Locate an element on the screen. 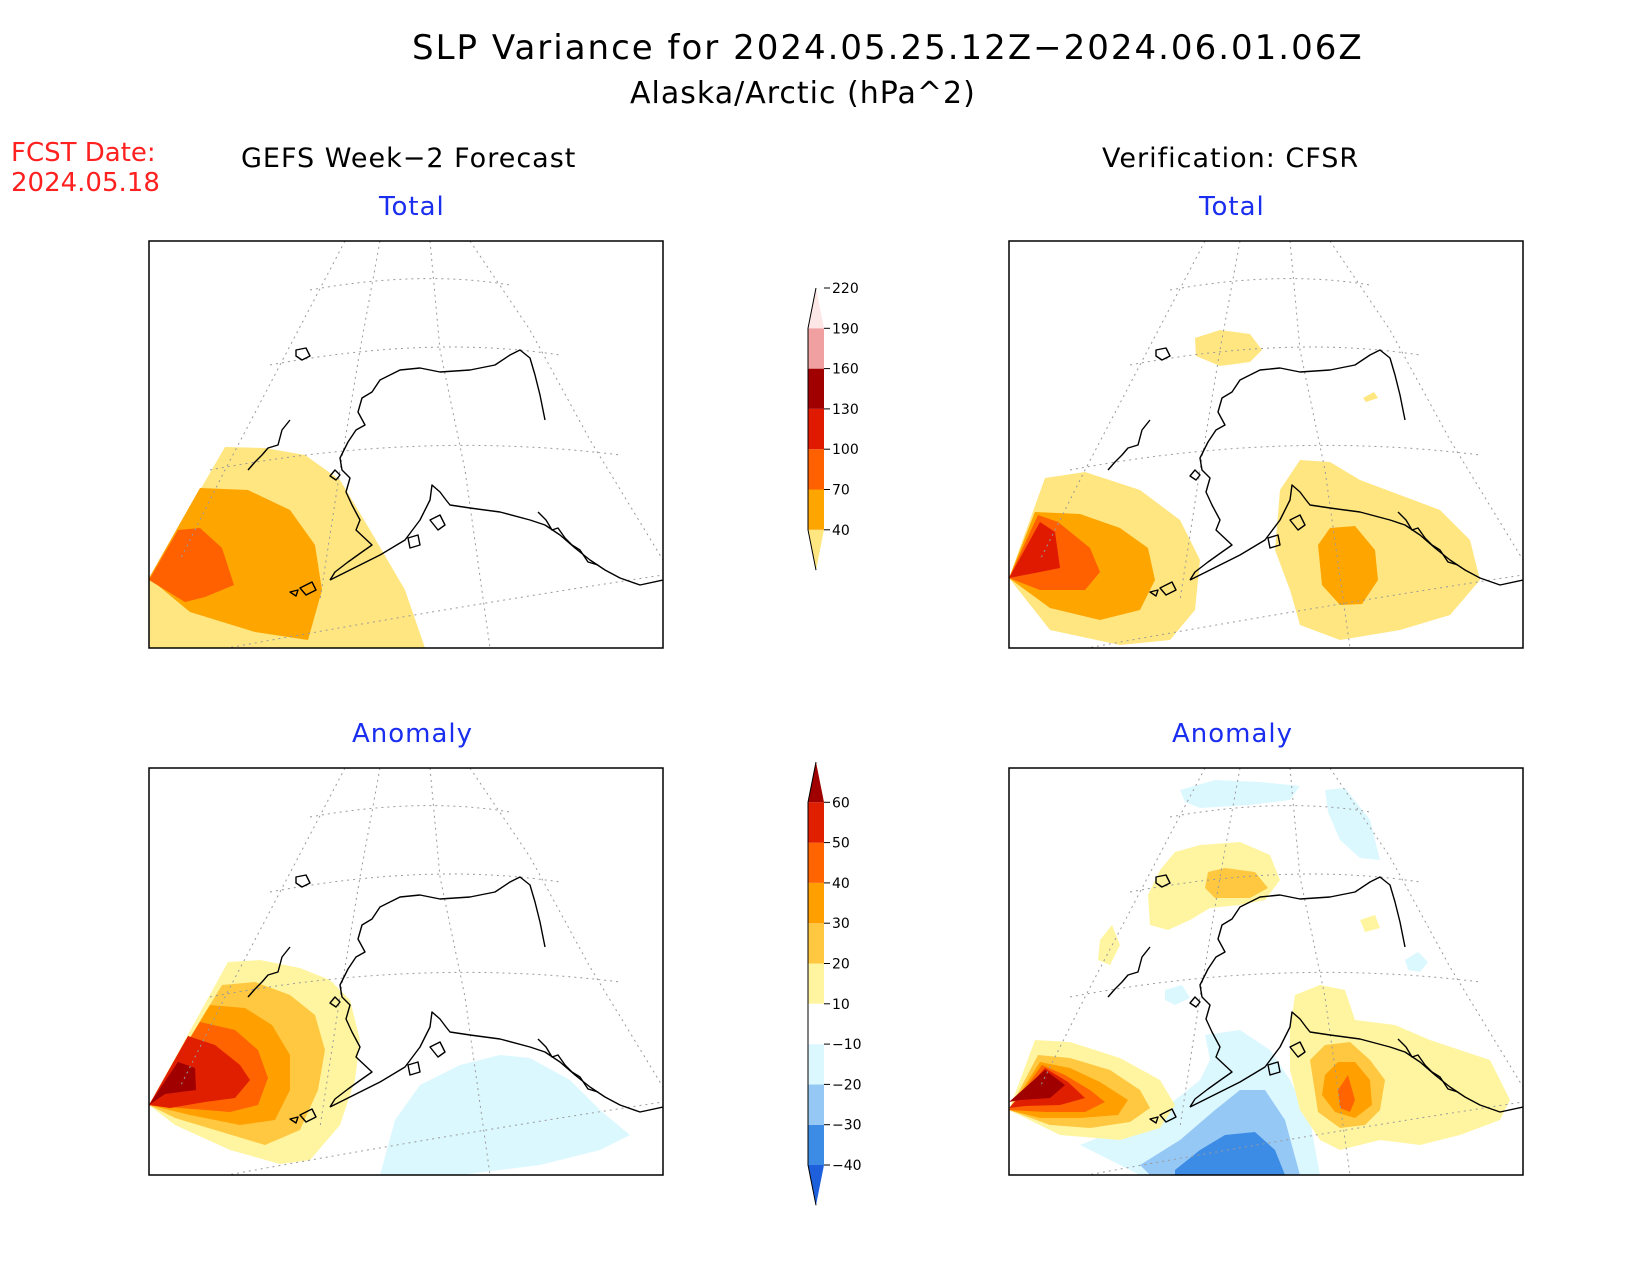 The width and height of the screenshot is (1650, 1275). colorbar-total: 40 70 100 130 160 190 220 is located at coordinates (833, 426).